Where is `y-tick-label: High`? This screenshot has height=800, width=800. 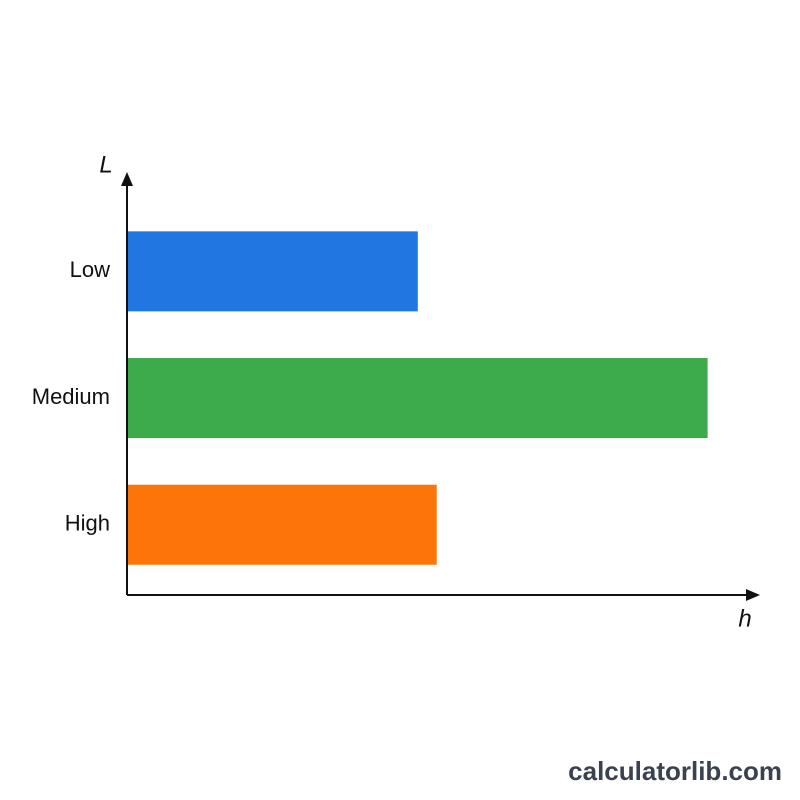
y-tick-label: High is located at coordinates (87, 523).